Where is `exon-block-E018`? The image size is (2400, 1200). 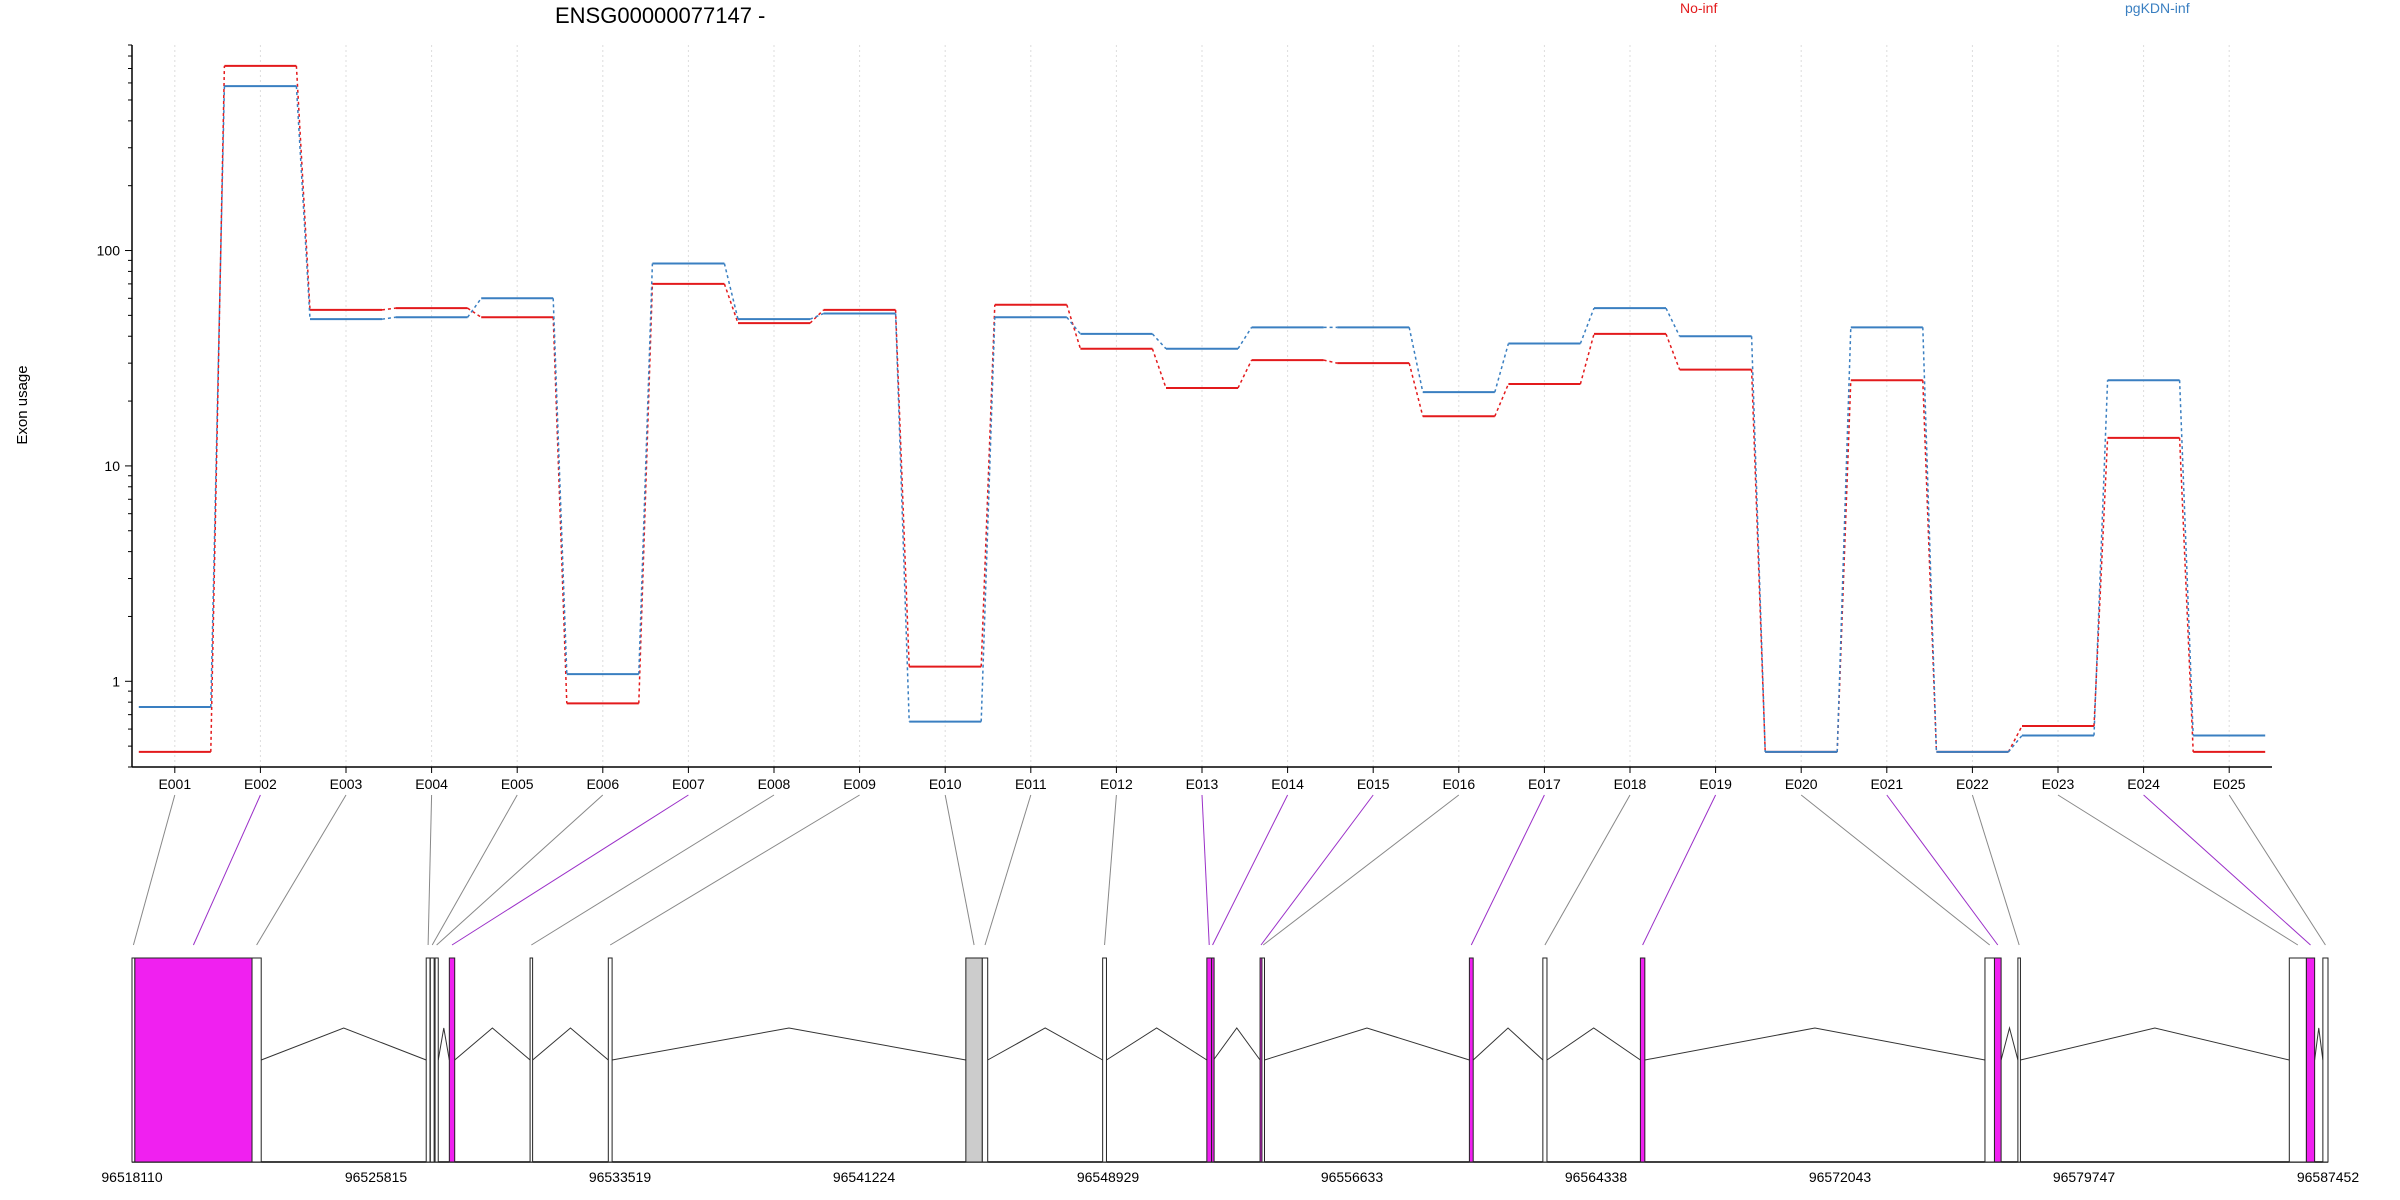
exon-block-E018 is located at coordinates (1545, 1060).